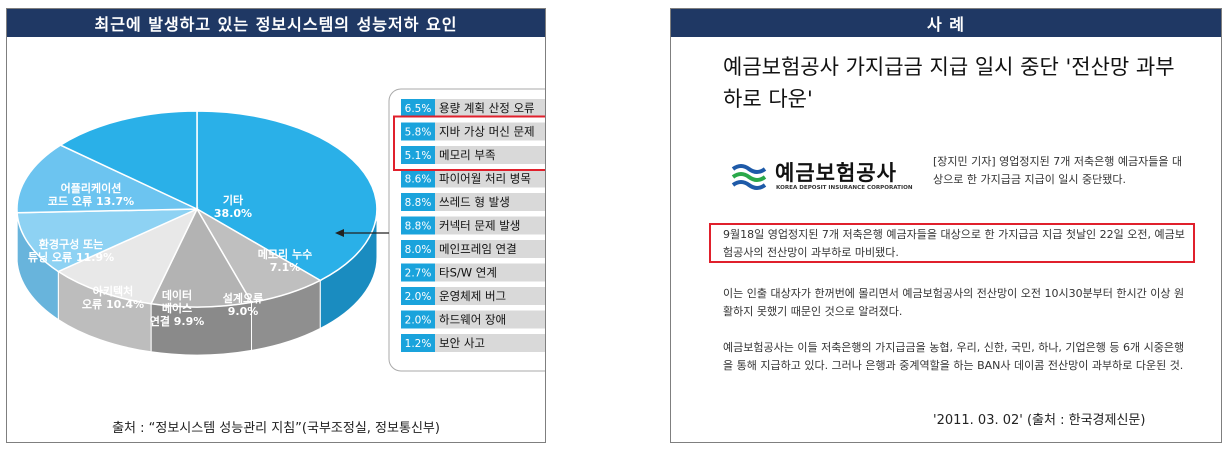  I want to click on pie-slice-label: 메모리 누수 7.1%, so click(285, 260).